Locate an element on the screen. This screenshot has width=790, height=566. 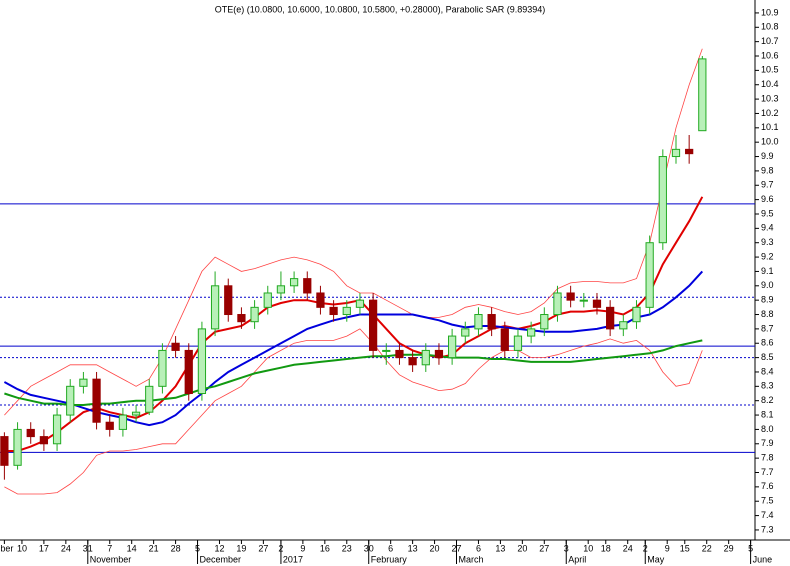
month-label: June is located at coordinates (763, 559).